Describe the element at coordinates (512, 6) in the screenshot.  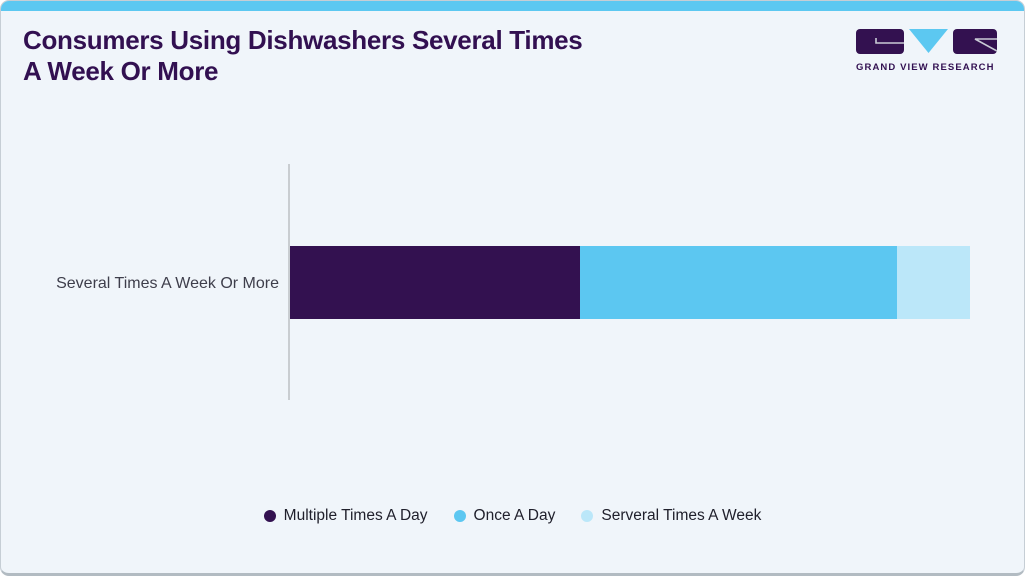
I see `top-accent-bar` at that location.